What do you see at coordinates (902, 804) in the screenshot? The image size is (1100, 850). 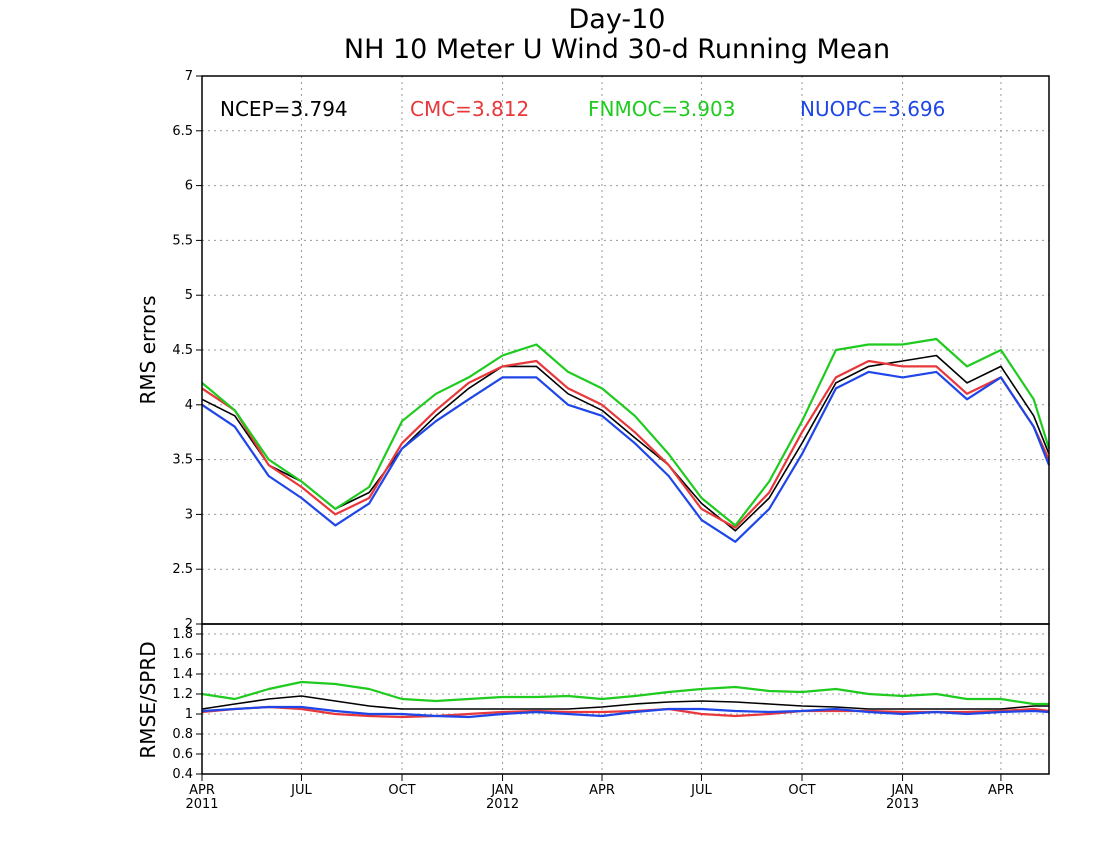 I see `x-tick-year-label: 2013` at bounding box center [902, 804].